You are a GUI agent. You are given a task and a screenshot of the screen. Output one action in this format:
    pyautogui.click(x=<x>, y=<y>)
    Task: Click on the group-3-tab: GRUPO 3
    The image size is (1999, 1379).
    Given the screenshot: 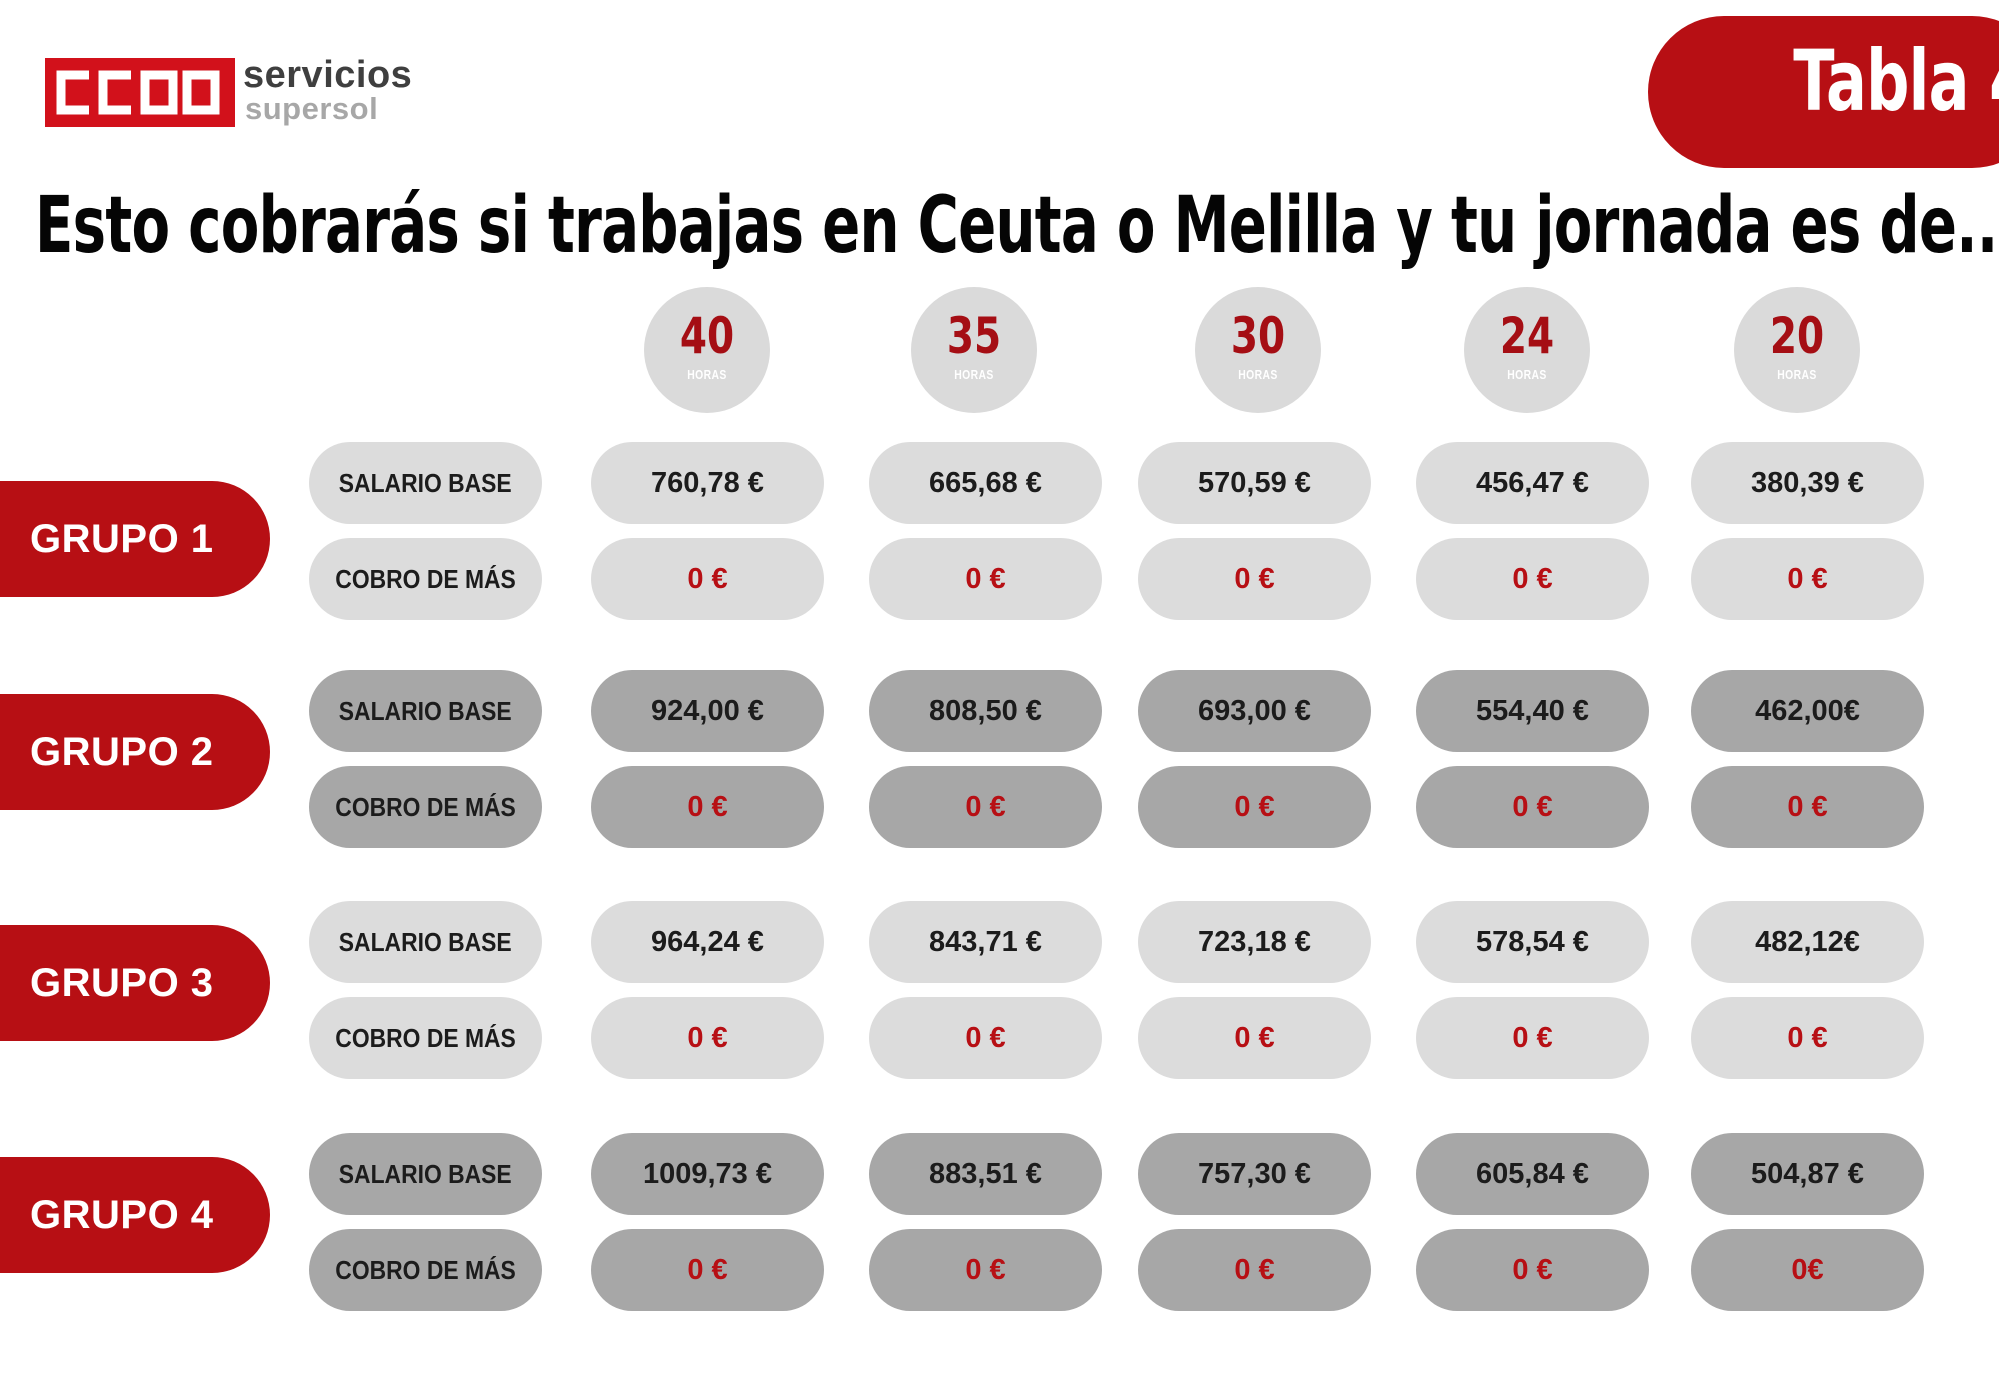 What is the action you would take?
    pyautogui.click(x=135, y=983)
    